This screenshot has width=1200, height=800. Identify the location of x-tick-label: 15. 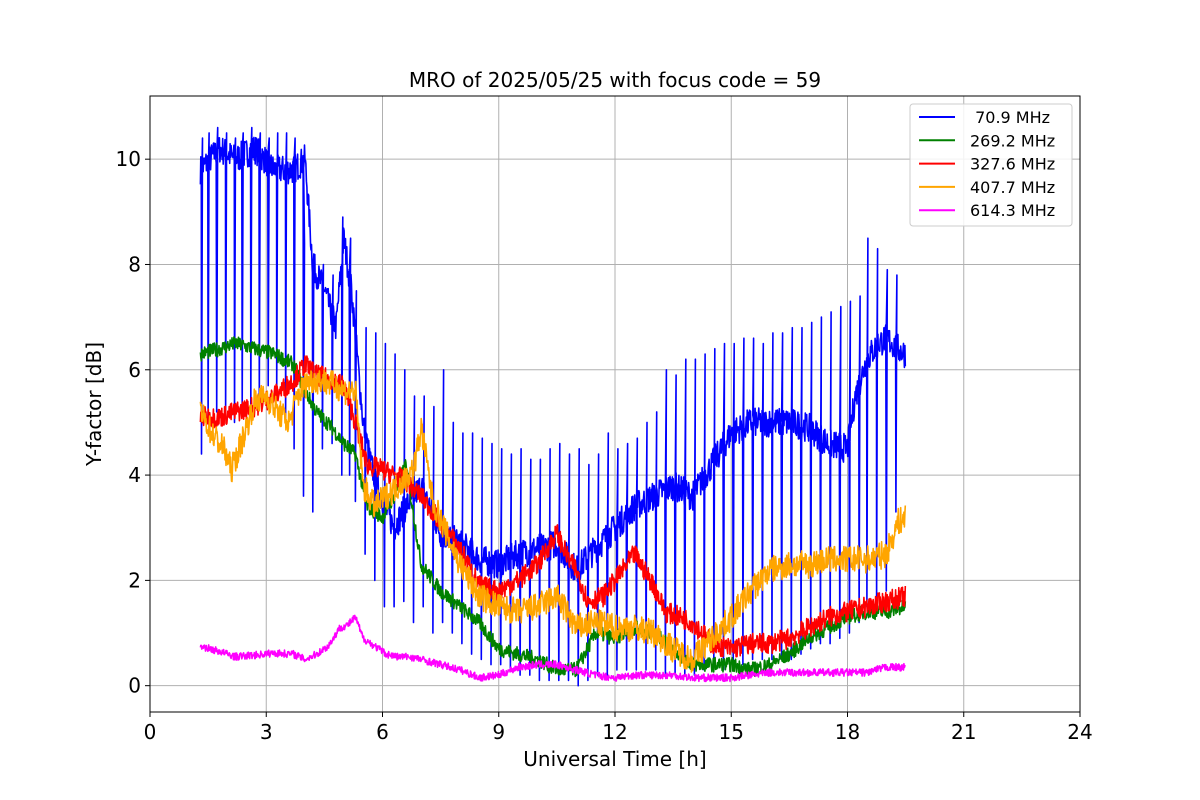
(731, 732).